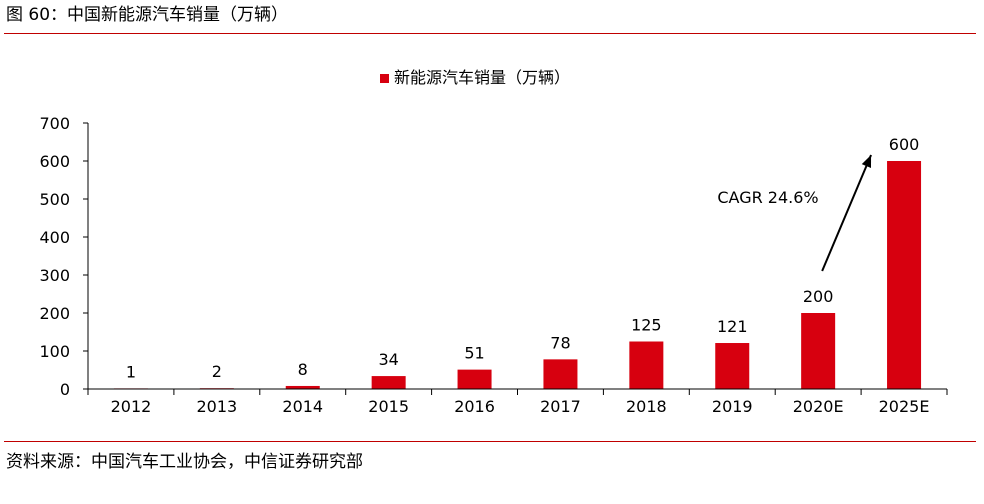 This screenshot has height=504, width=984. What do you see at coordinates (216, 406) in the screenshot?
I see `x-tick-label: 2013` at bounding box center [216, 406].